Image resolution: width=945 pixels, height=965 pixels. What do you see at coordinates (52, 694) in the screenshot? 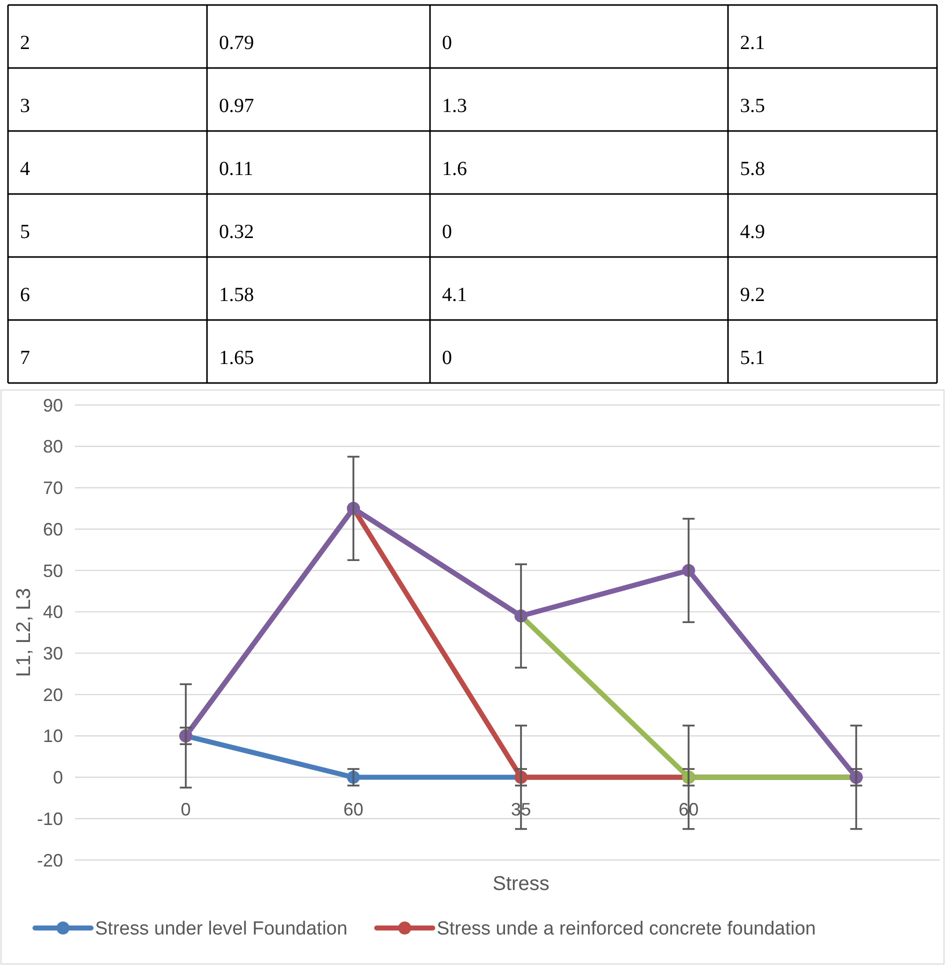
I see `y-tick-label: 20` at bounding box center [52, 694].